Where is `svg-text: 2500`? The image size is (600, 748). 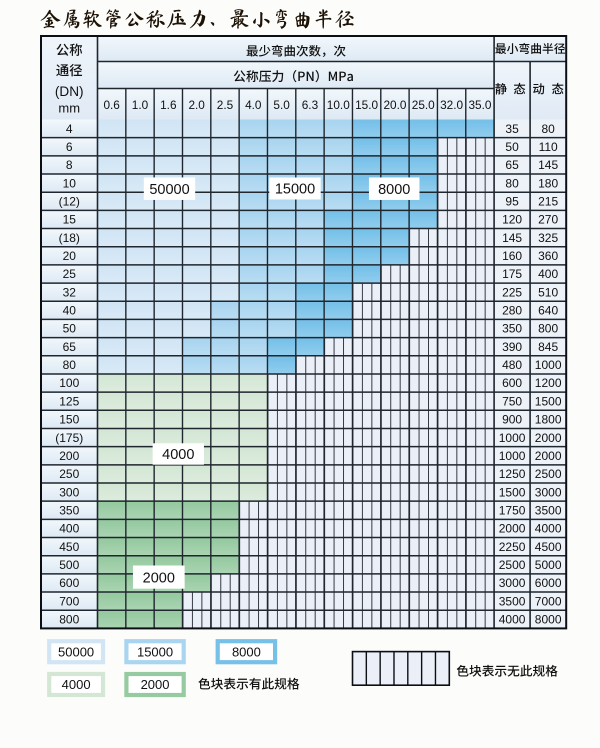
svg-text: 2500 is located at coordinates (512, 565).